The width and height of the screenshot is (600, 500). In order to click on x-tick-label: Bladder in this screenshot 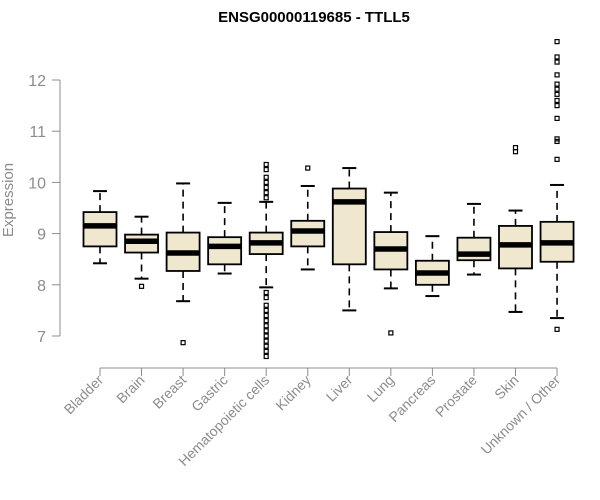, I will do `click(84, 395)`.